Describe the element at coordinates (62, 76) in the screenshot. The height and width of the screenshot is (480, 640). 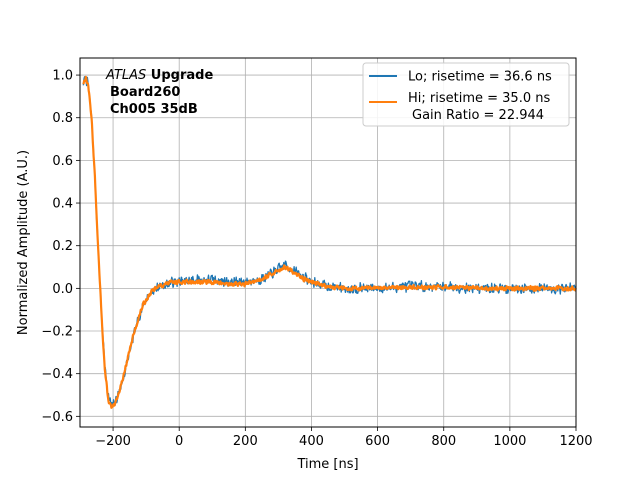
I see `y-tick-label: 1.0` at that location.